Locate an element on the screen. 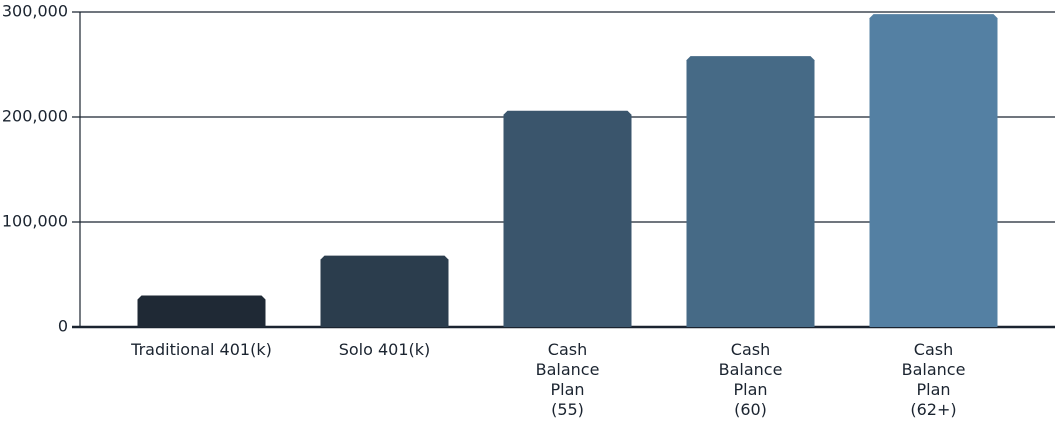 This screenshot has width=1059, height=422. x-tick-label: Traditional 401(k) is located at coordinates (201, 349).